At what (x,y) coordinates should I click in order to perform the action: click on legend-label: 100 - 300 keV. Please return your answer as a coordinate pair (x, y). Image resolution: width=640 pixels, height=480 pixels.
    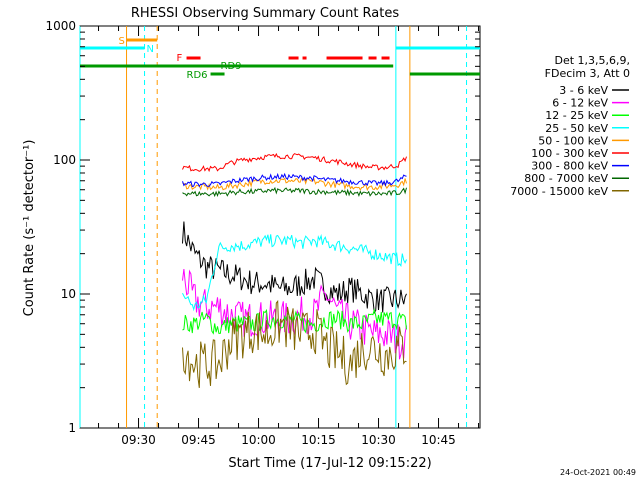
    Looking at the image, I should click on (569, 153).